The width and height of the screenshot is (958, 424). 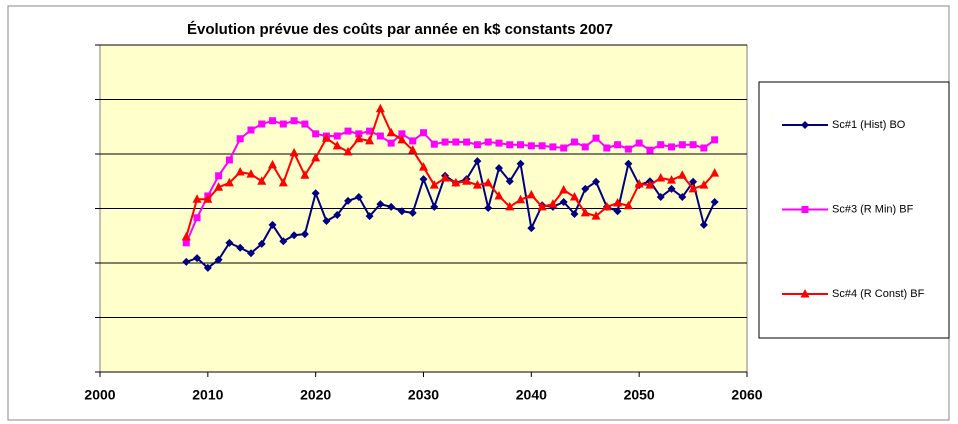 What do you see at coordinates (869, 125) in the screenshot?
I see `legend-label: Sc#1 (Hist) BO` at bounding box center [869, 125].